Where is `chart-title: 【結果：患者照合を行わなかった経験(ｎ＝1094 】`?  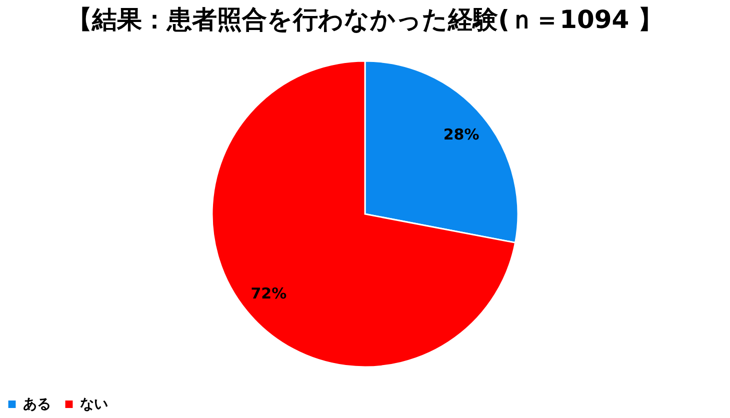 chart-title: 【結果：患者照合を行わなかった経験(ｎ＝1094 】 is located at coordinates (365, 19).